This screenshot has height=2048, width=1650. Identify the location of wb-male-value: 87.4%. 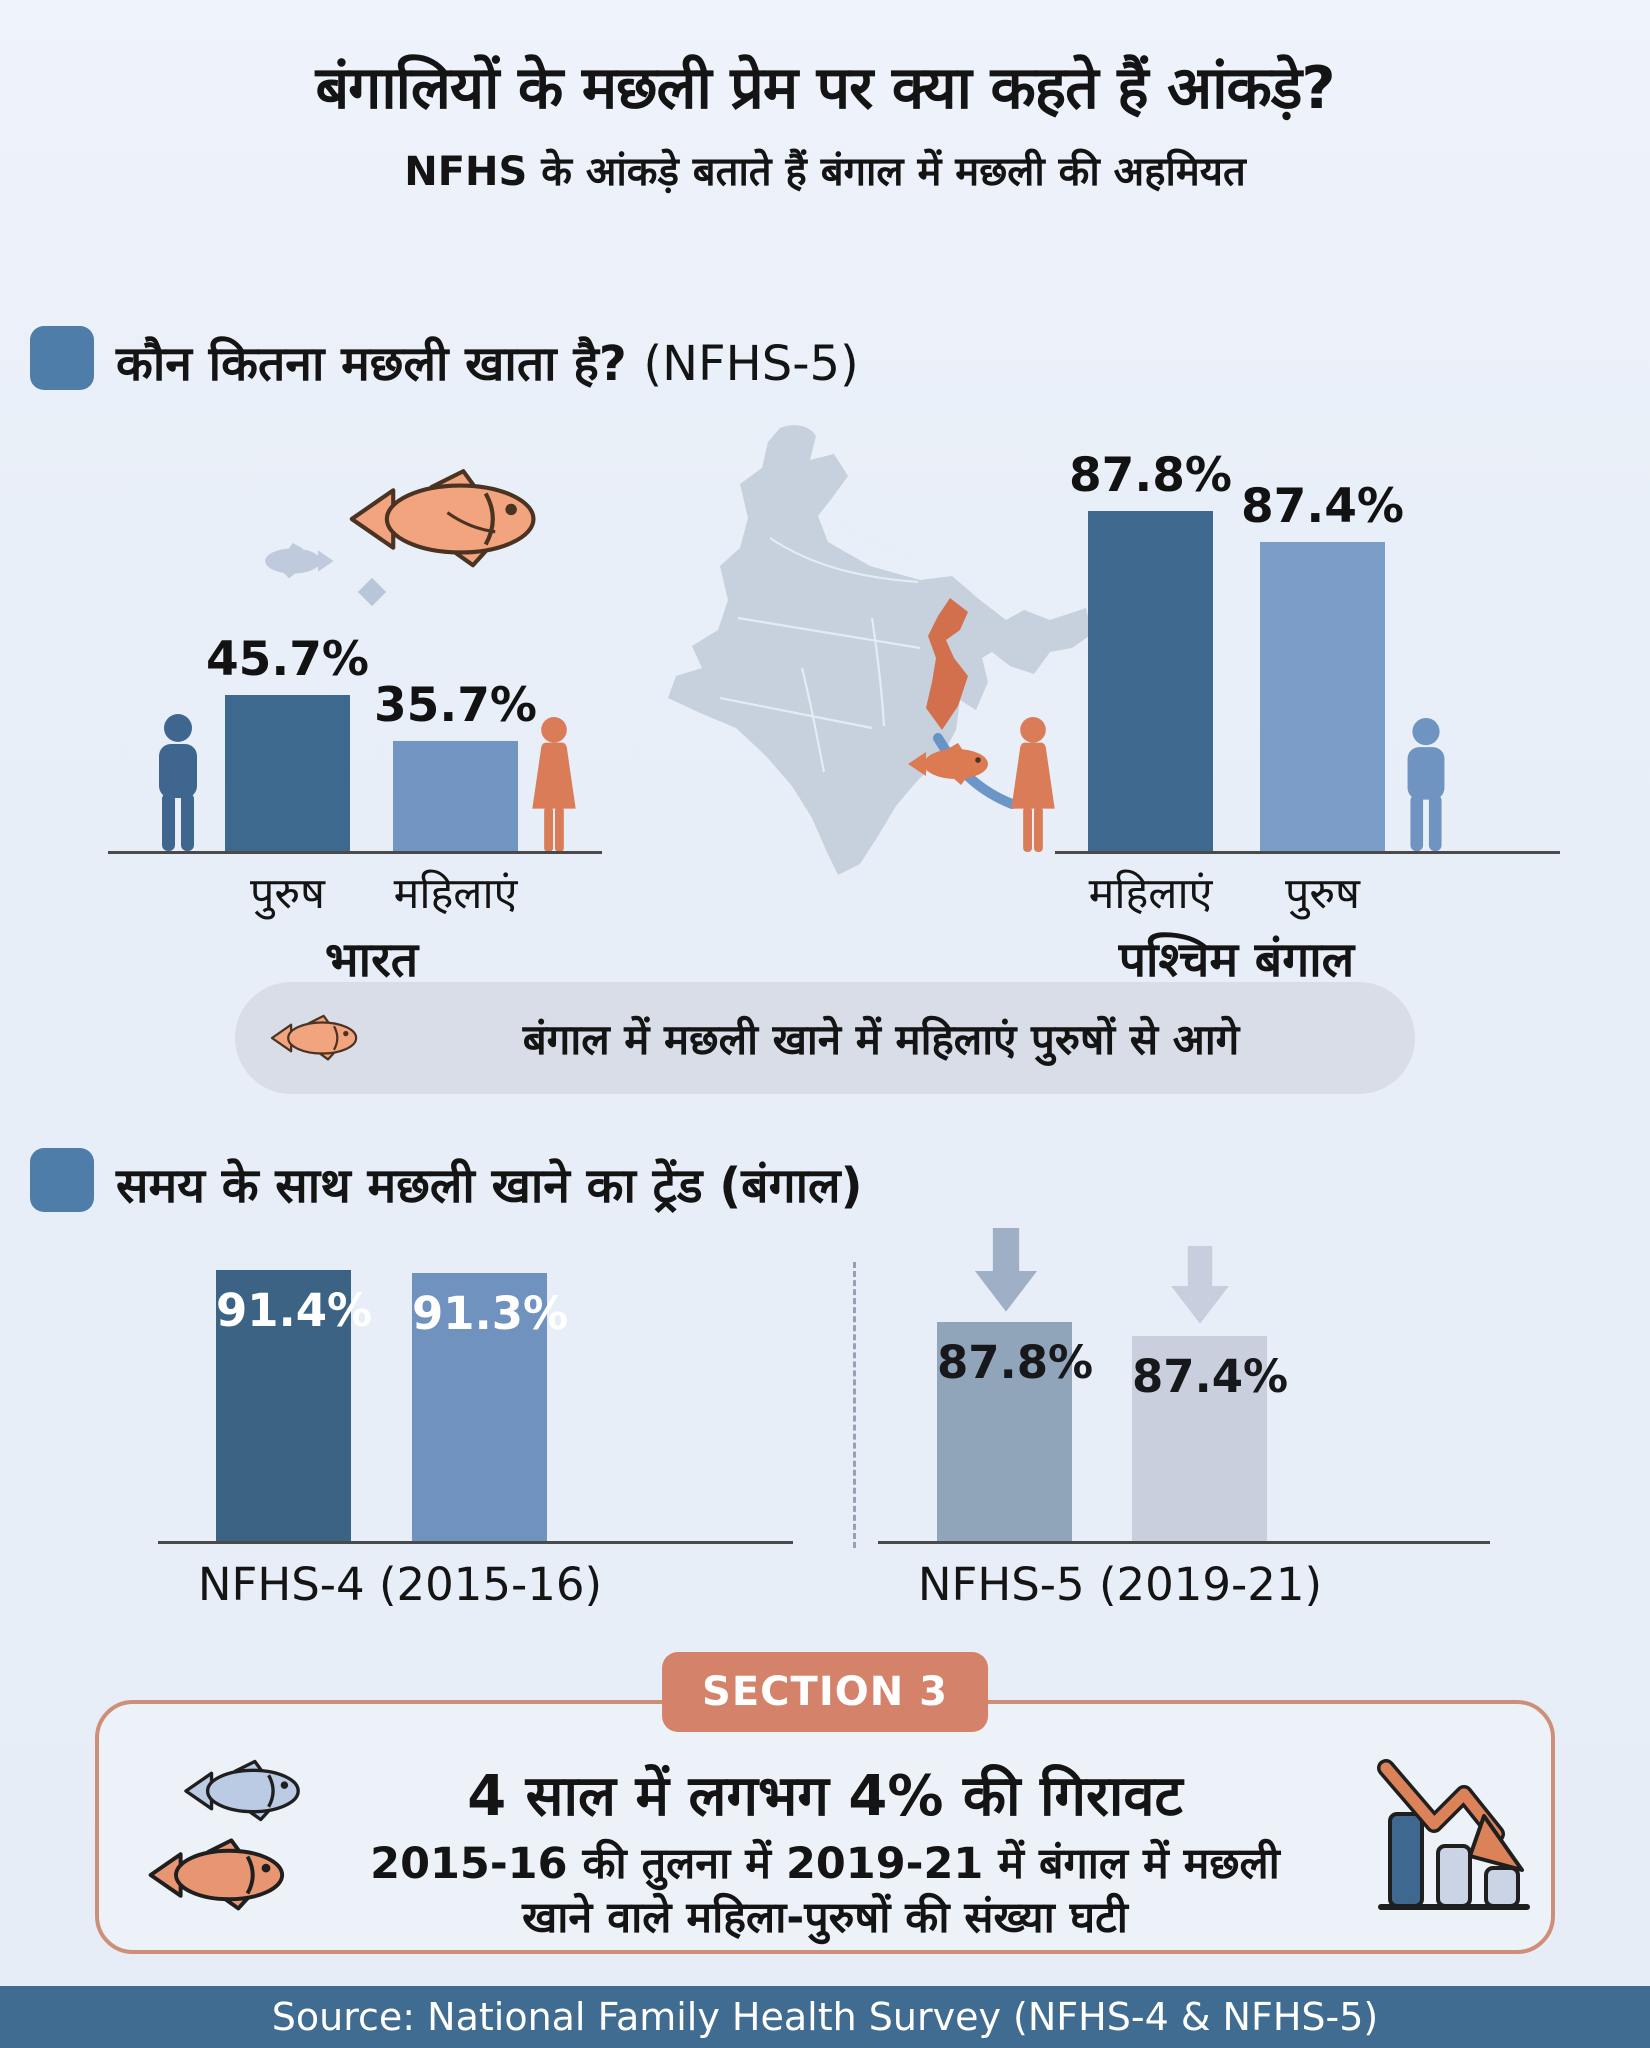
(1322, 506).